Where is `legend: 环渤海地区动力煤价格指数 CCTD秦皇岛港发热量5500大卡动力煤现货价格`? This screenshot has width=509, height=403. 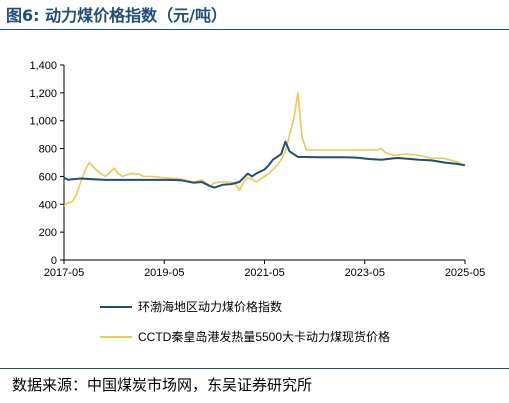
legend: 环渤海地区动力煤价格指数 CCTD秦皇岛港发热量5500大卡动力煤现货价格 is located at coordinates (245, 321).